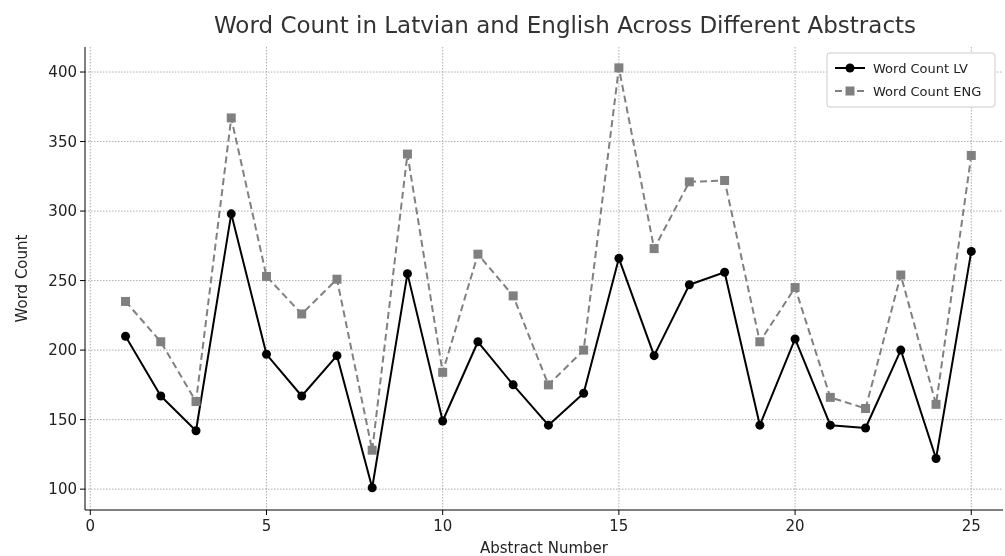 This screenshot has height=556, width=1005. I want to click on y-axis-title: Word Count, so click(22, 278).